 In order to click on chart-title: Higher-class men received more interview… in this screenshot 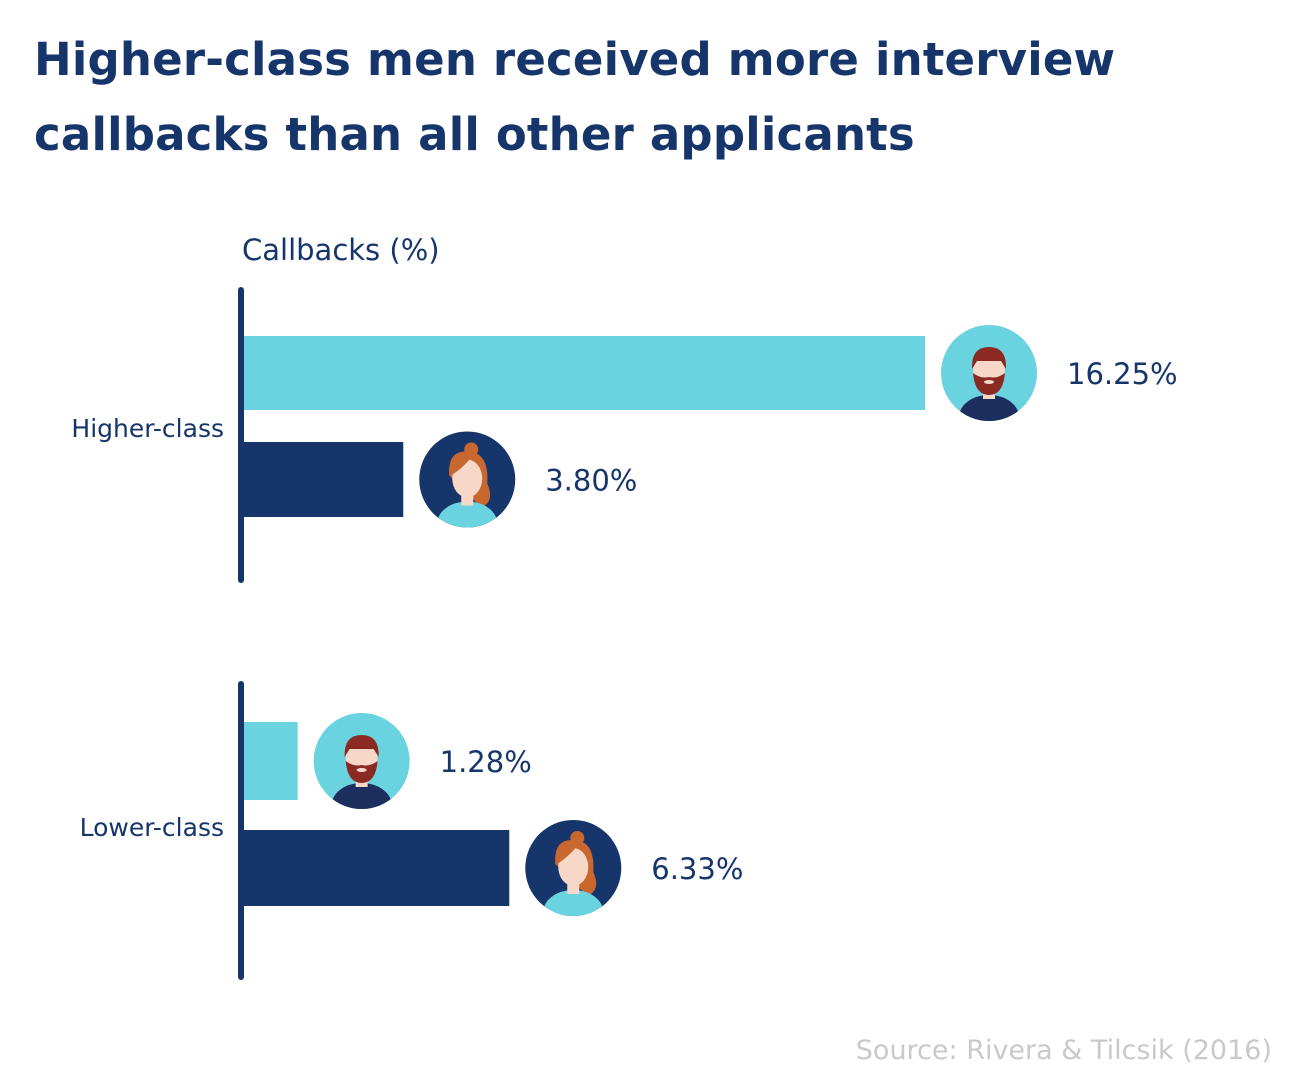, I will do `click(575, 97)`.